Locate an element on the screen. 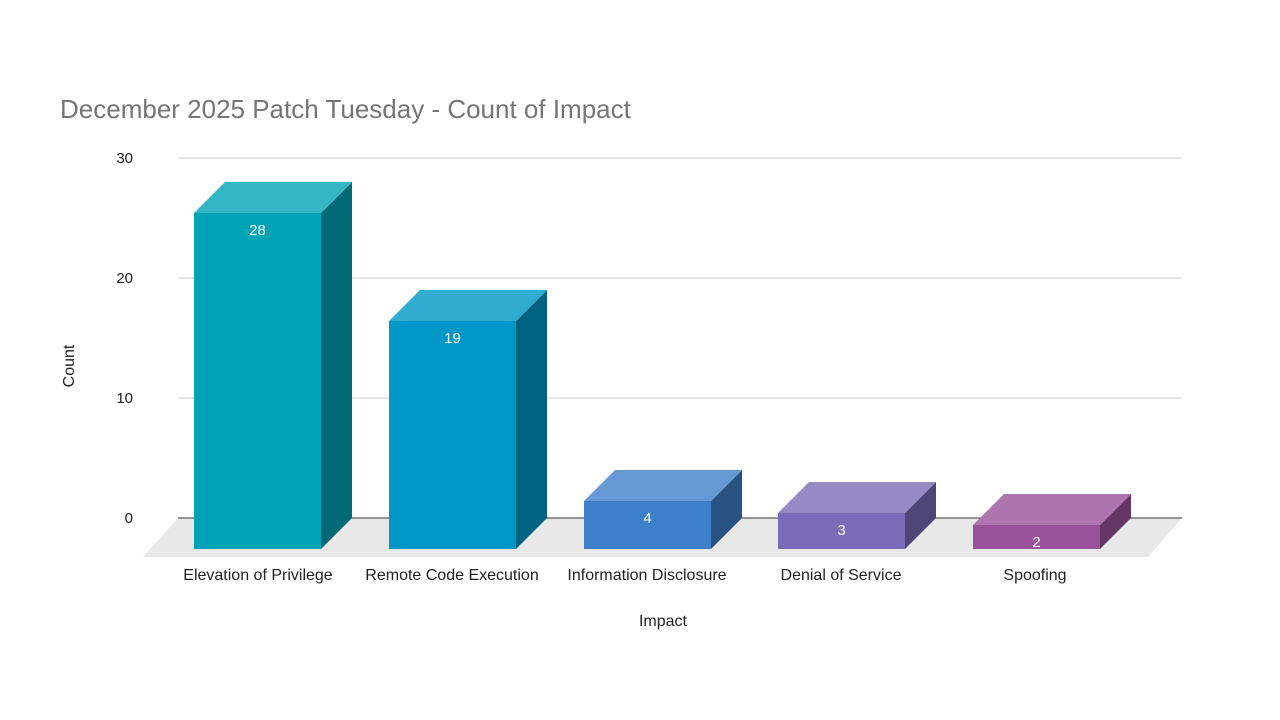 This screenshot has width=1280, height=720. bar-1: 28 is located at coordinates (273, 365).